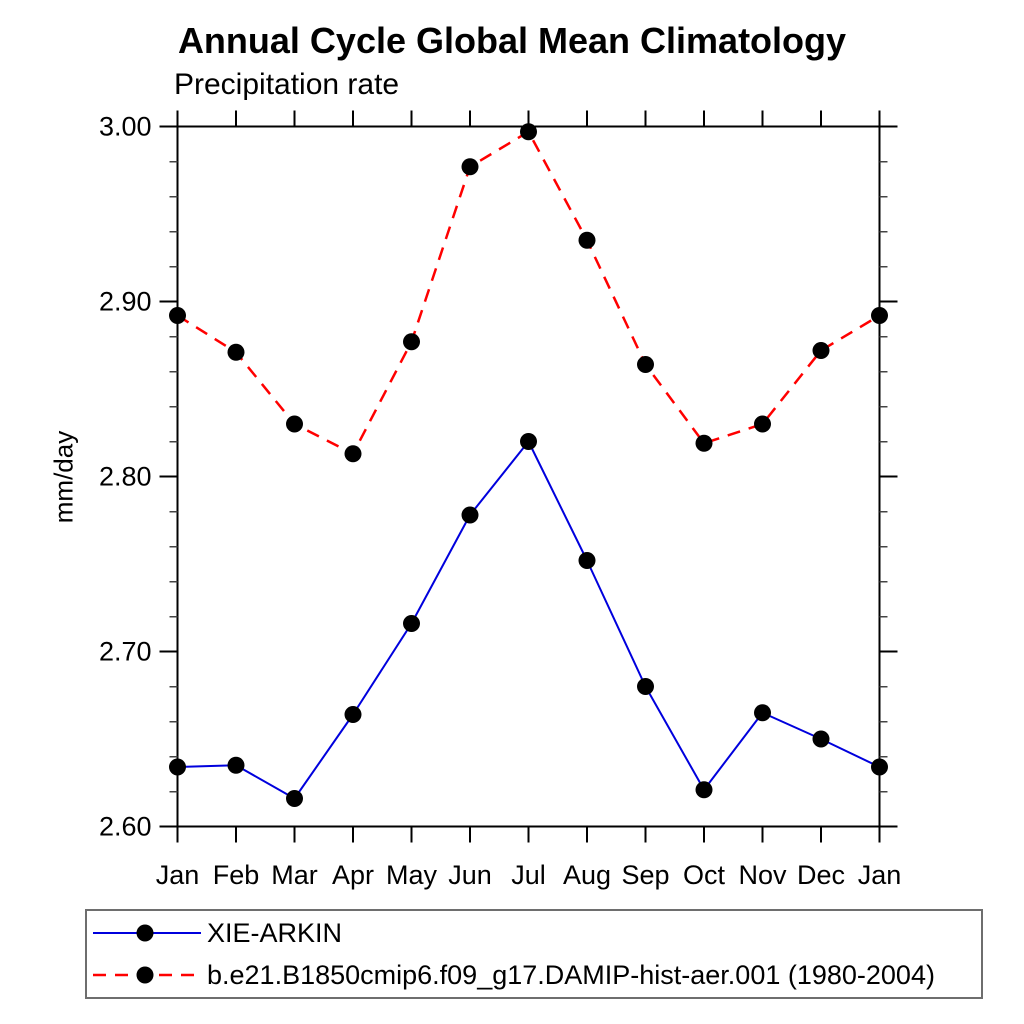 The width and height of the screenshot is (1024, 1024). Describe the element at coordinates (275, 932) in the screenshot. I see `legend-label-xie-arkin: XIE-ARKIN` at that location.